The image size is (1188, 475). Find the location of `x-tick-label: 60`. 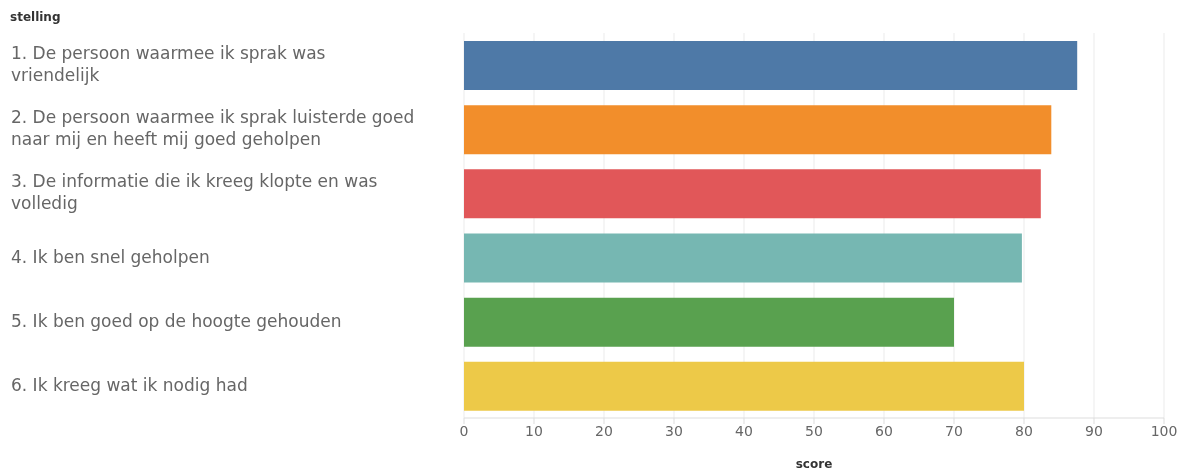

x-tick-label: 60 is located at coordinates (884, 430).